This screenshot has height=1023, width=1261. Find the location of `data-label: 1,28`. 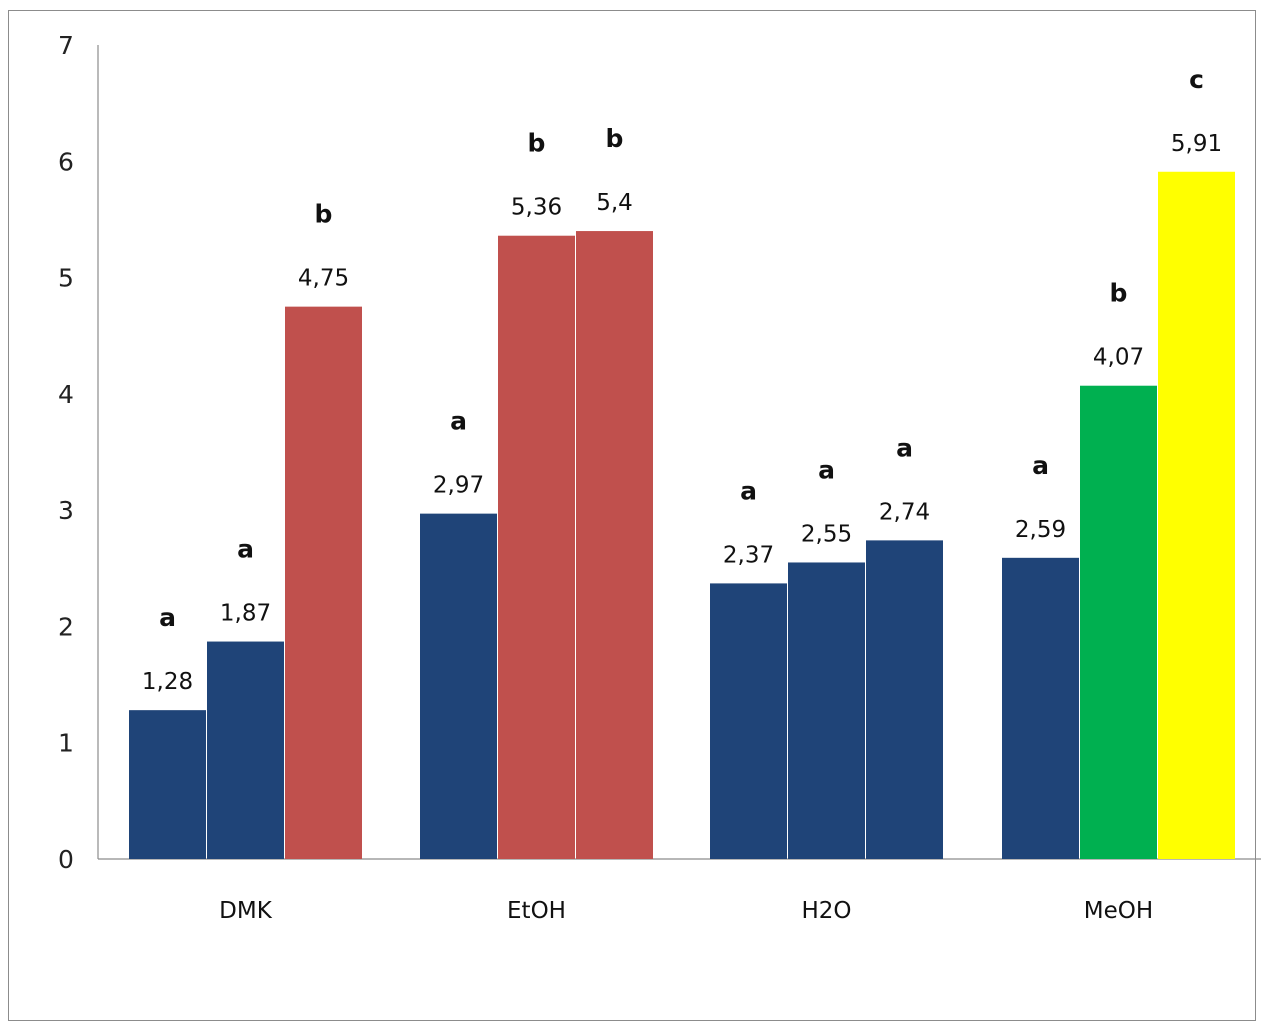

data-label: 1,28 is located at coordinates (167, 682).